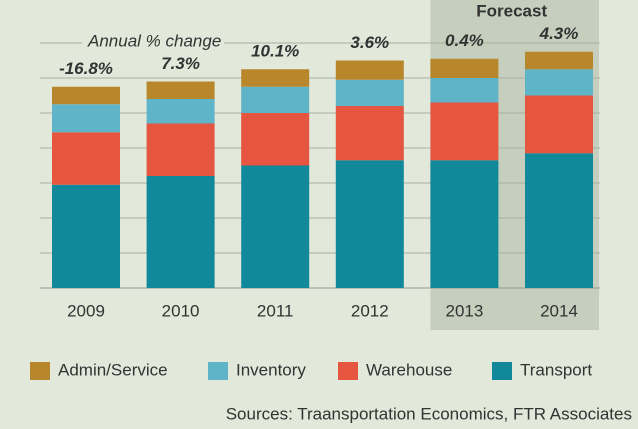 This screenshot has width=638, height=429. I want to click on legend-label: Warehouse, so click(409, 369).